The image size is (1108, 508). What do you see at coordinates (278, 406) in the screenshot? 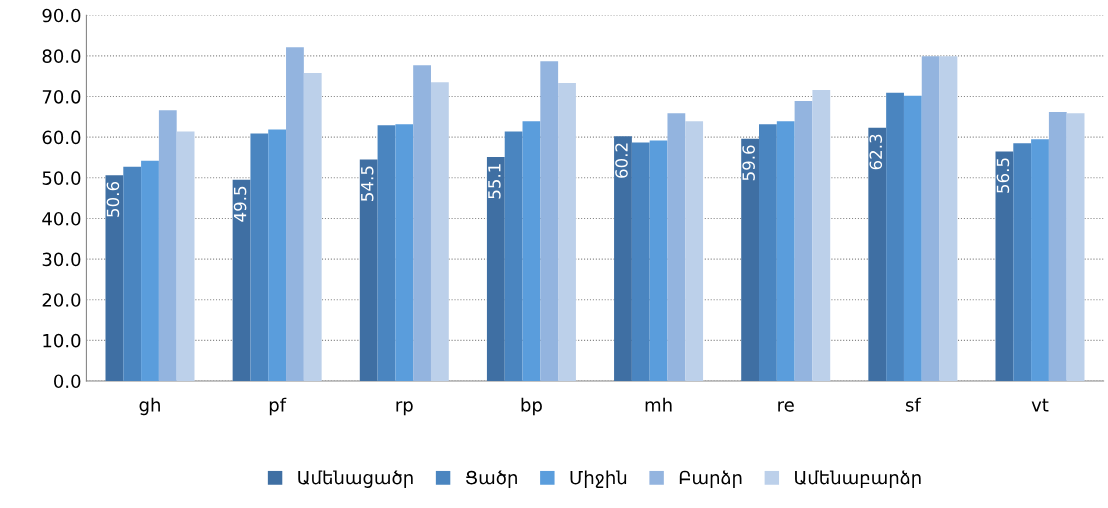
I see `x-tick-label: pf` at bounding box center [278, 406].